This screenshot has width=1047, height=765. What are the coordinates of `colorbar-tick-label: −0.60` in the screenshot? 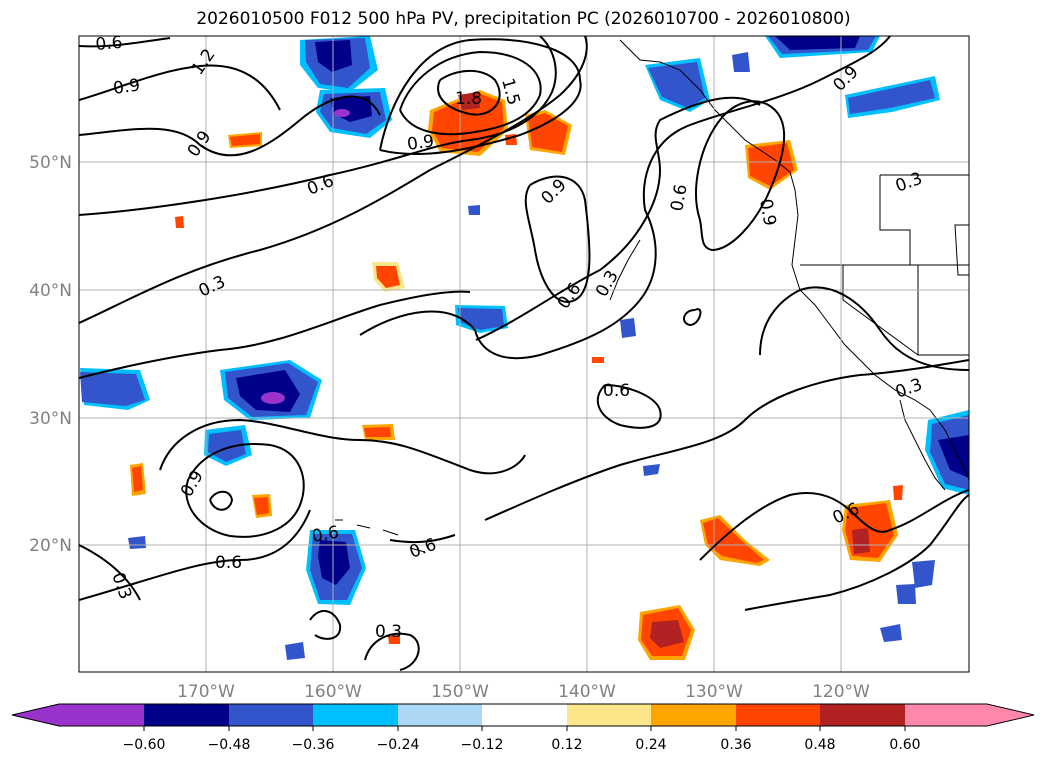 It's located at (144, 745).